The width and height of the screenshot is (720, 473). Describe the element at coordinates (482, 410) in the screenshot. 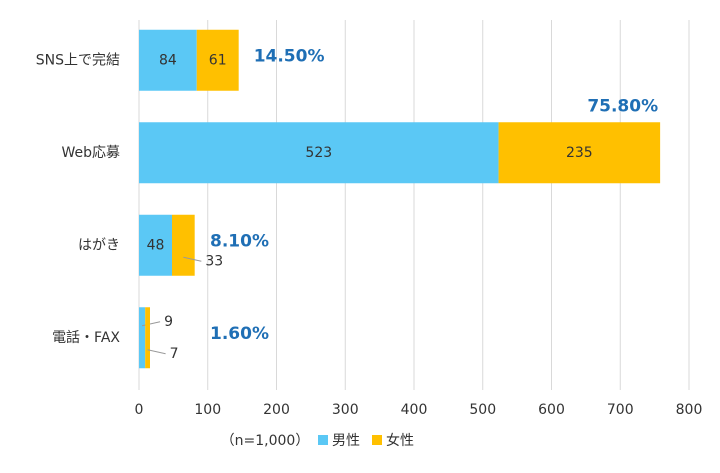

I see `x-tick-label: 500` at that location.